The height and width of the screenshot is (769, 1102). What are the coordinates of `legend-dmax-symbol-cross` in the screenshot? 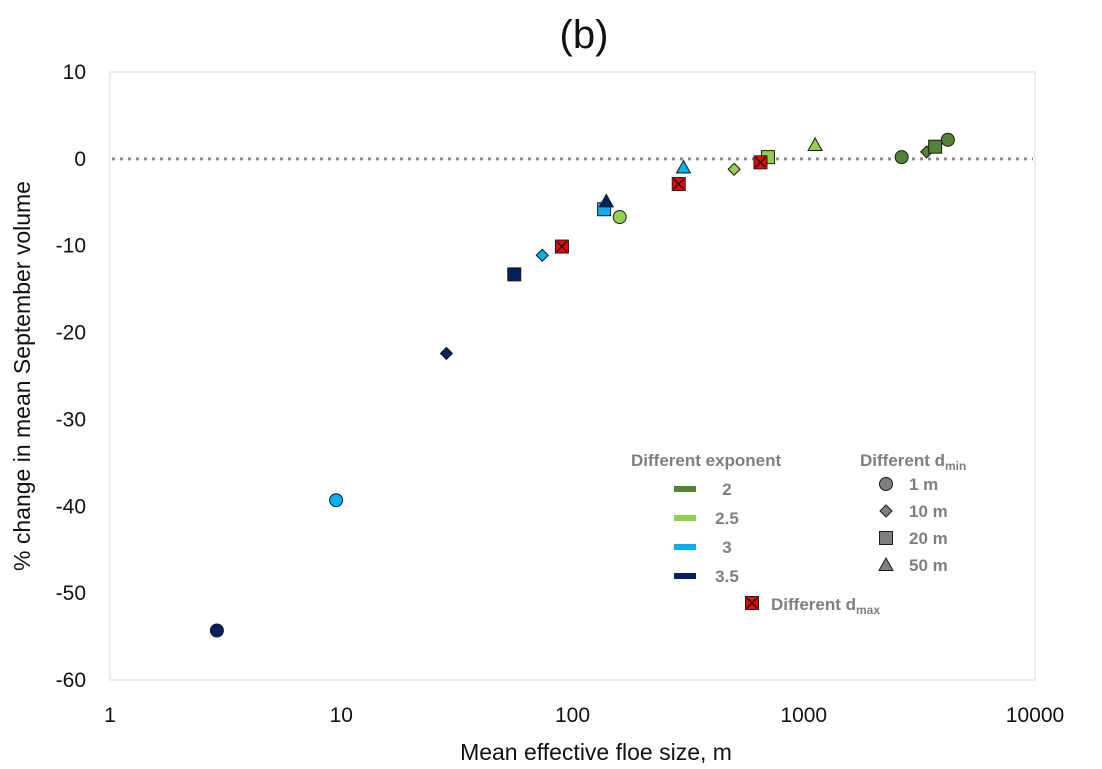 It's located at (752, 603).